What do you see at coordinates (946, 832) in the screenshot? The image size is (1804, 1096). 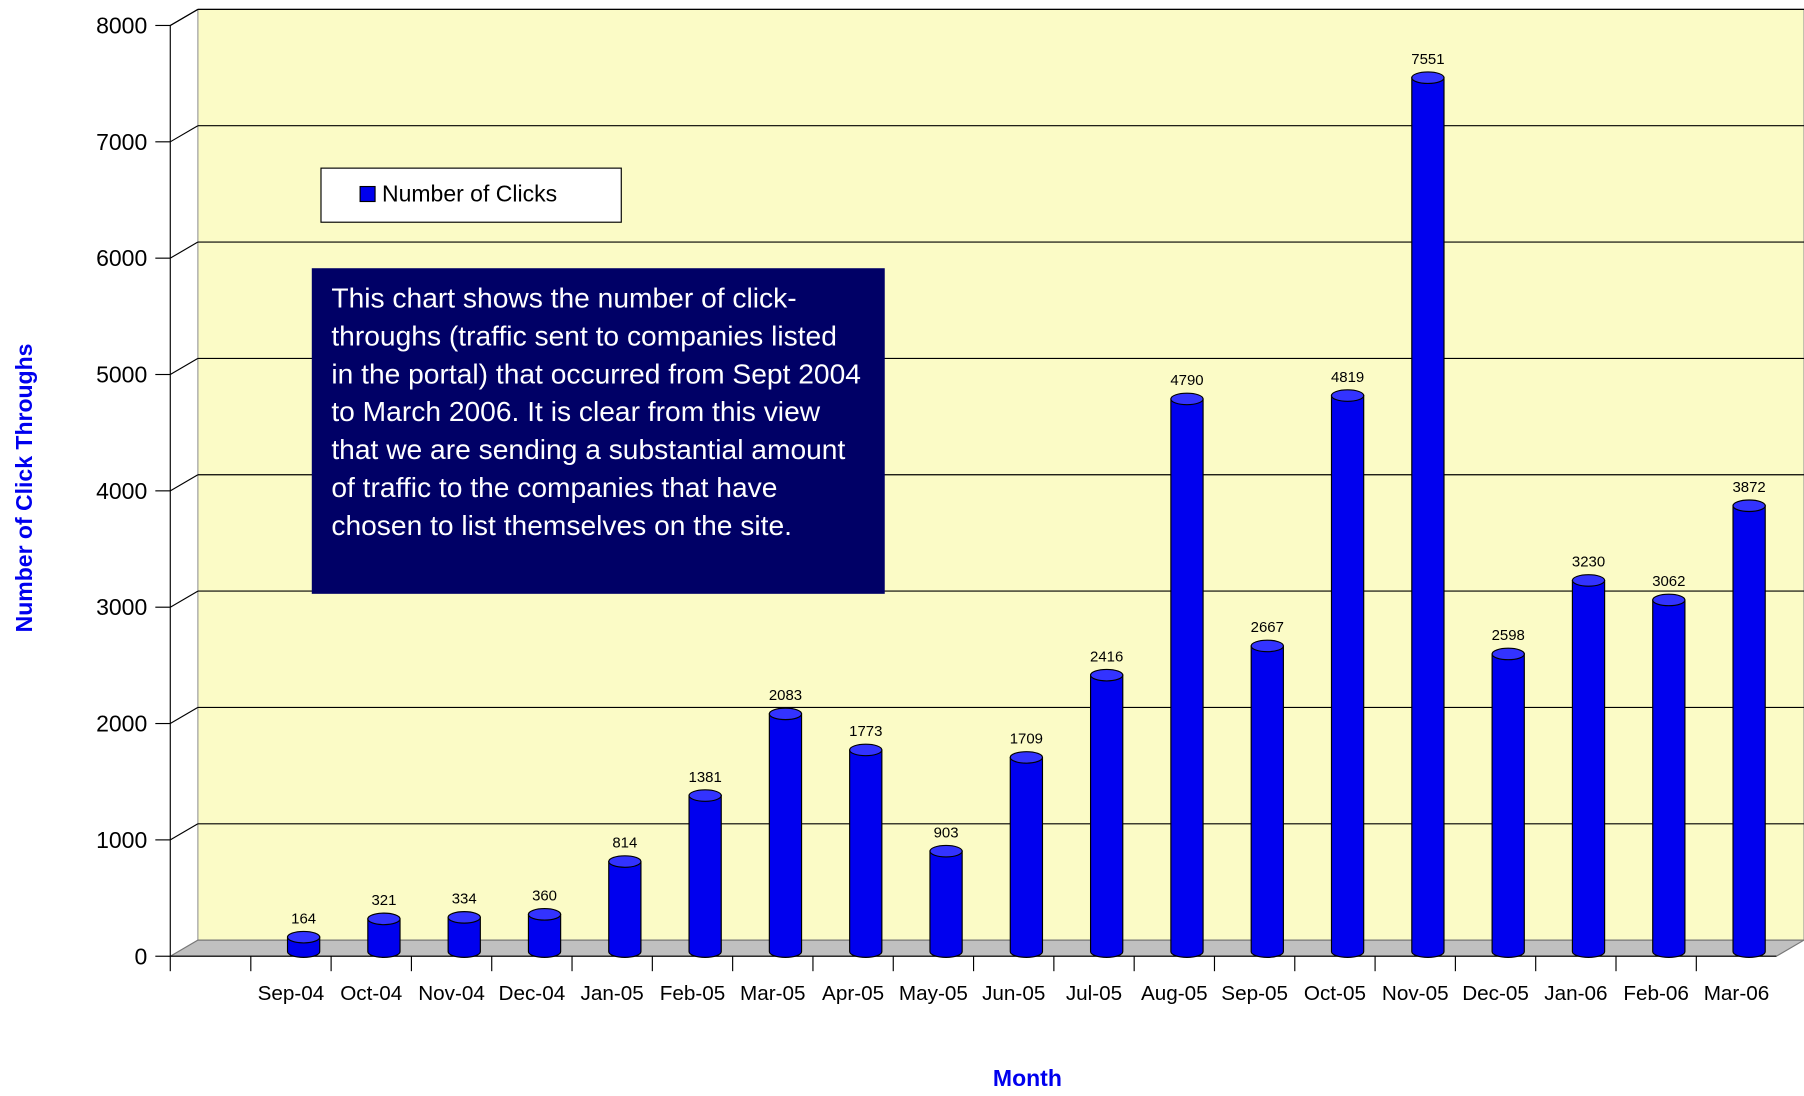 I see `value-label: 903` at bounding box center [946, 832].